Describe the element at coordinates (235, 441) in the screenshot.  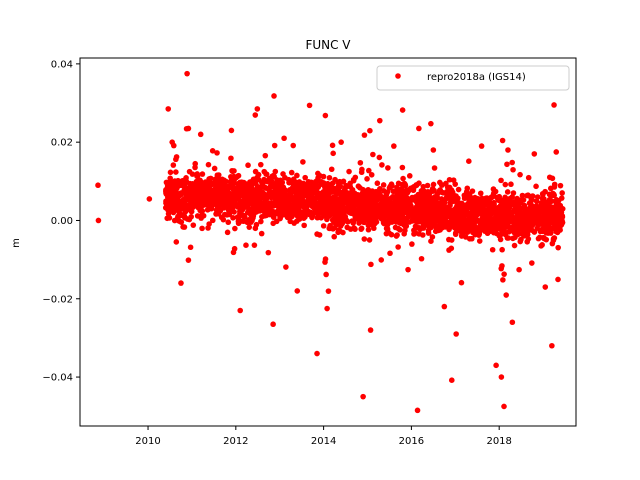
I see `x-tick-label: 2012` at that location.